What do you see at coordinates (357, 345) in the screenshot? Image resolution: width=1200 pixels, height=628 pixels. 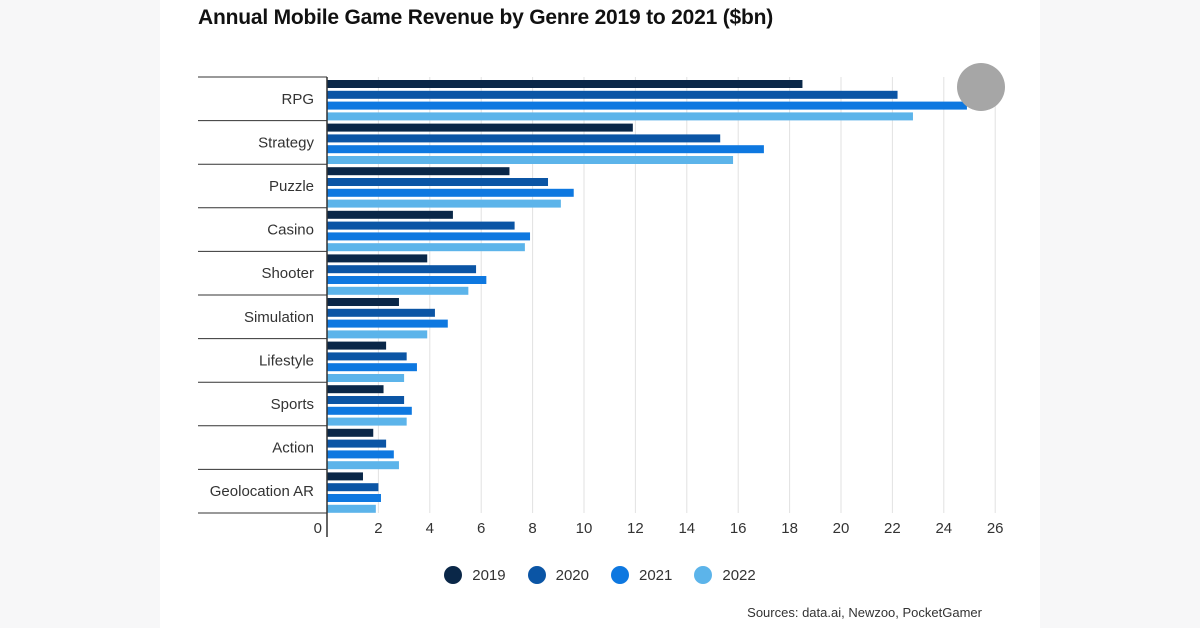 I see `bar-2019-lifestyle` at bounding box center [357, 345].